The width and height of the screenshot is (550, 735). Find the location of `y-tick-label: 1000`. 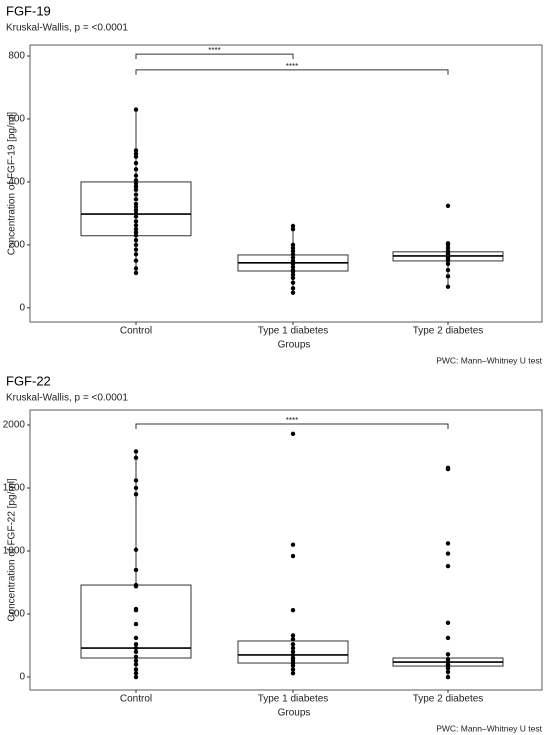

y-tick-label: 1000 is located at coordinates (14, 551).